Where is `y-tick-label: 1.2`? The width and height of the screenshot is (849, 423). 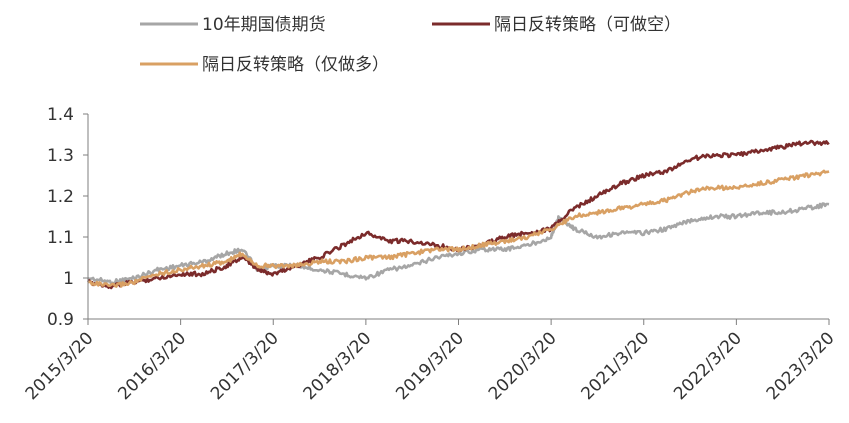
y-tick-label: 1.2 is located at coordinates (60, 197).